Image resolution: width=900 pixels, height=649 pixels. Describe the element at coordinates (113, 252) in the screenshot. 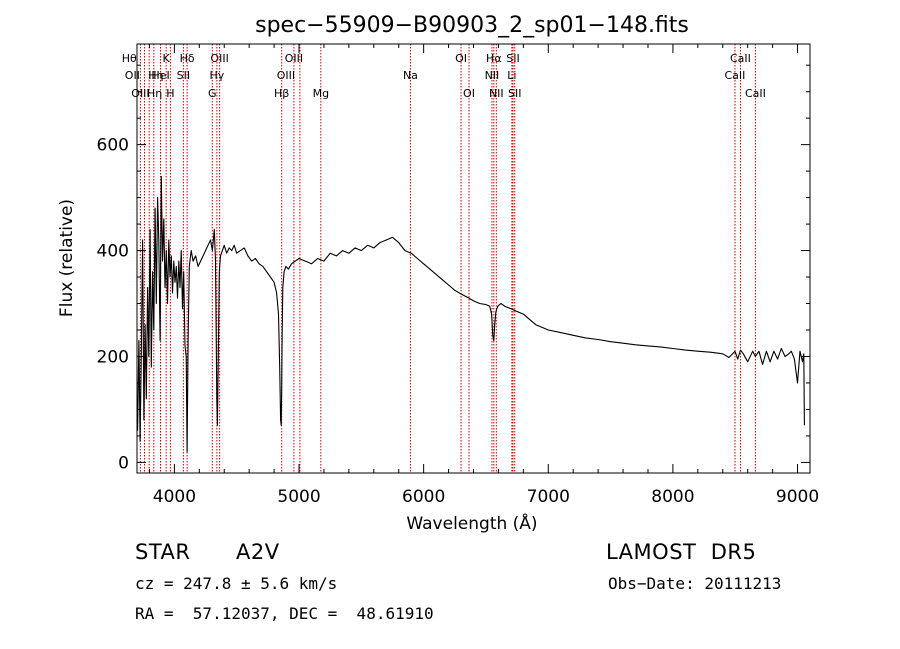

I see `y-tick-label-400: 400` at that location.